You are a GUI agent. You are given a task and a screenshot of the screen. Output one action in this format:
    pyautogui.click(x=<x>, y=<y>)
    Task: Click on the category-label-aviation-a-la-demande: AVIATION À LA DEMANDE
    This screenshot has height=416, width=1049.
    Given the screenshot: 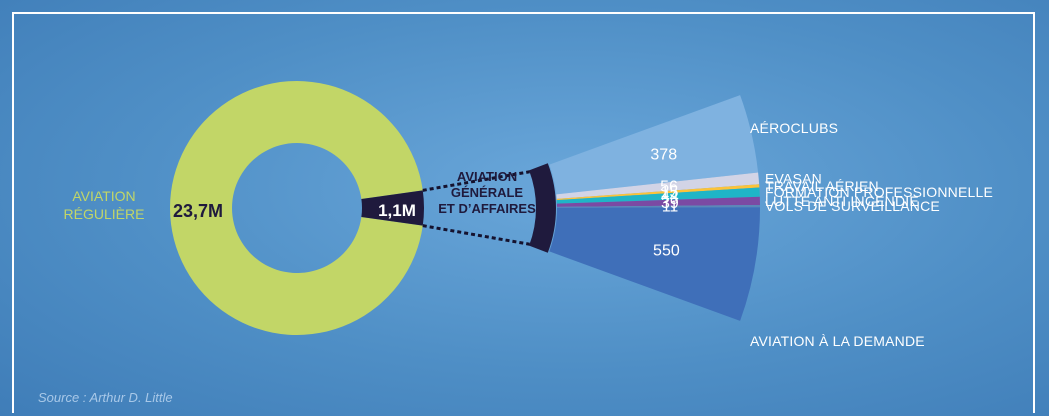 What is the action you would take?
    pyautogui.click(x=837, y=341)
    